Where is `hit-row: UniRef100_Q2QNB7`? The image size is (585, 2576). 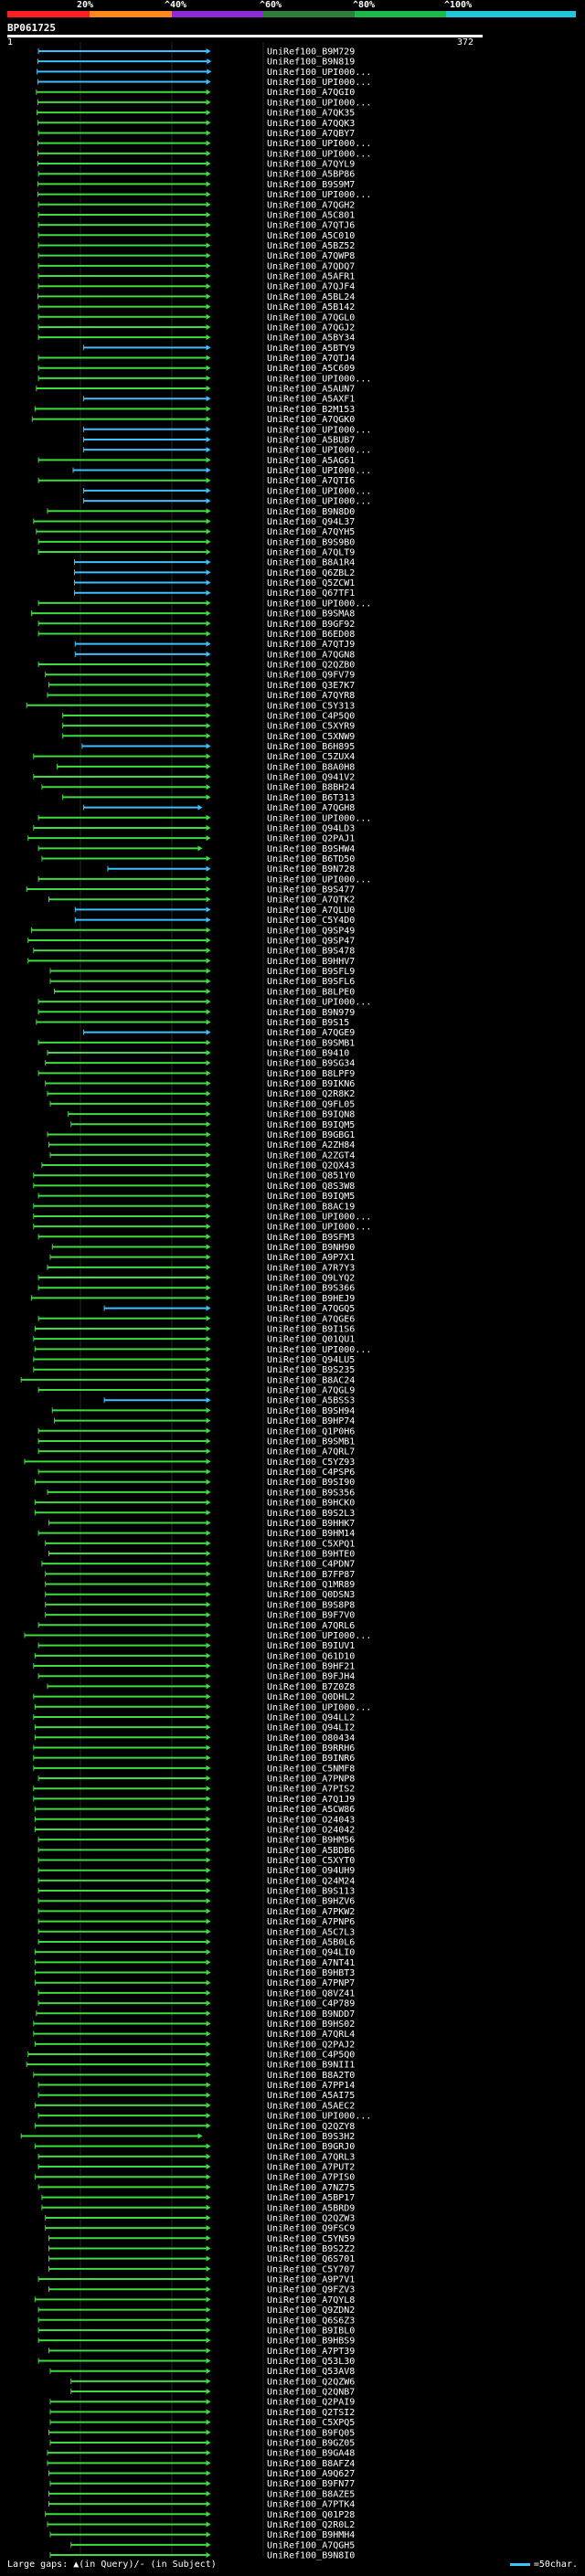
hit-row: UniRef100_Q2QNB7 is located at coordinates (213, 2393).